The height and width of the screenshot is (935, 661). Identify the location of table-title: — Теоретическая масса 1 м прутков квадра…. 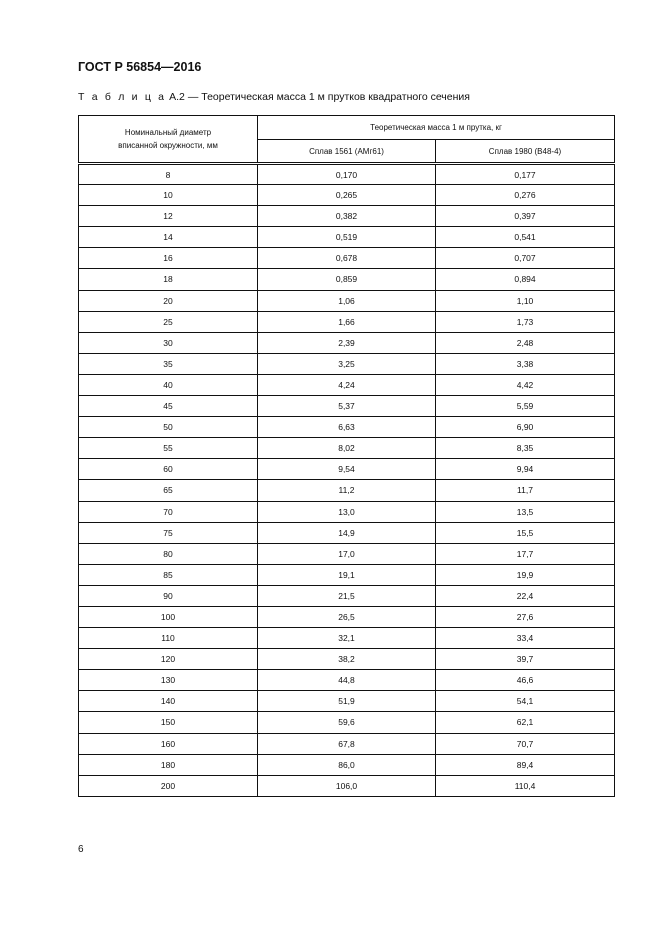
(327, 97).